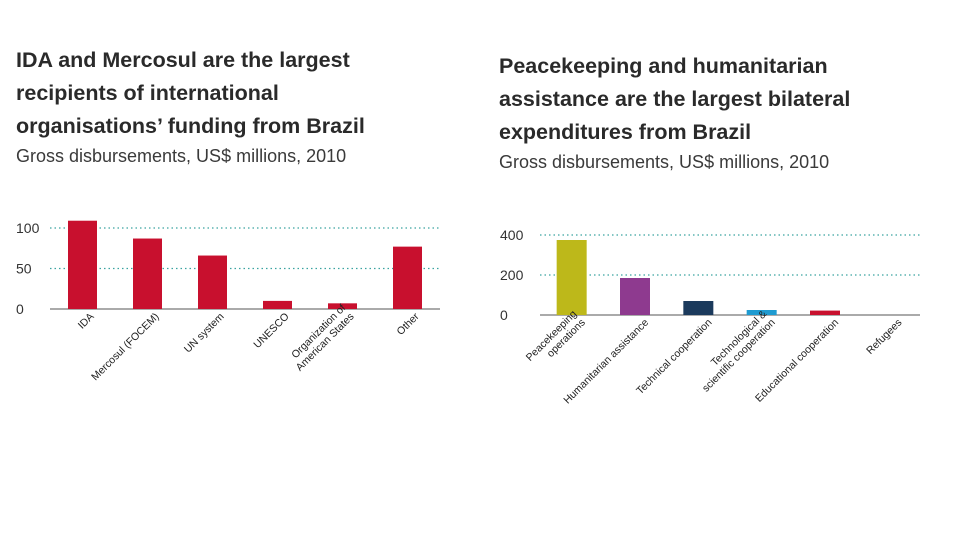 The width and height of the screenshot is (960, 540). What do you see at coordinates (20, 309) in the screenshot?
I see `left-chart-y-tick-label: 0` at bounding box center [20, 309].